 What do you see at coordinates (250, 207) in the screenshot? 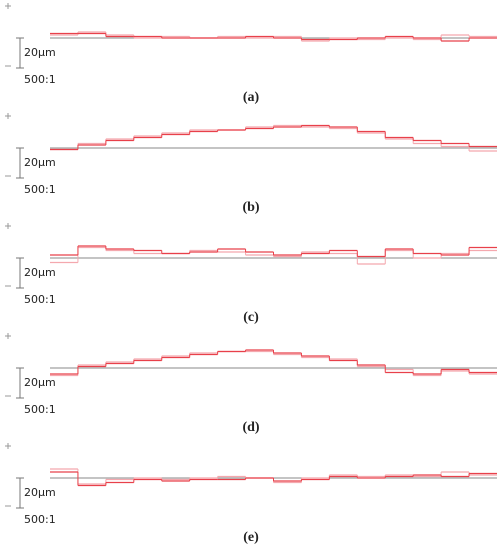
I see `caption: (b)` at bounding box center [250, 207].